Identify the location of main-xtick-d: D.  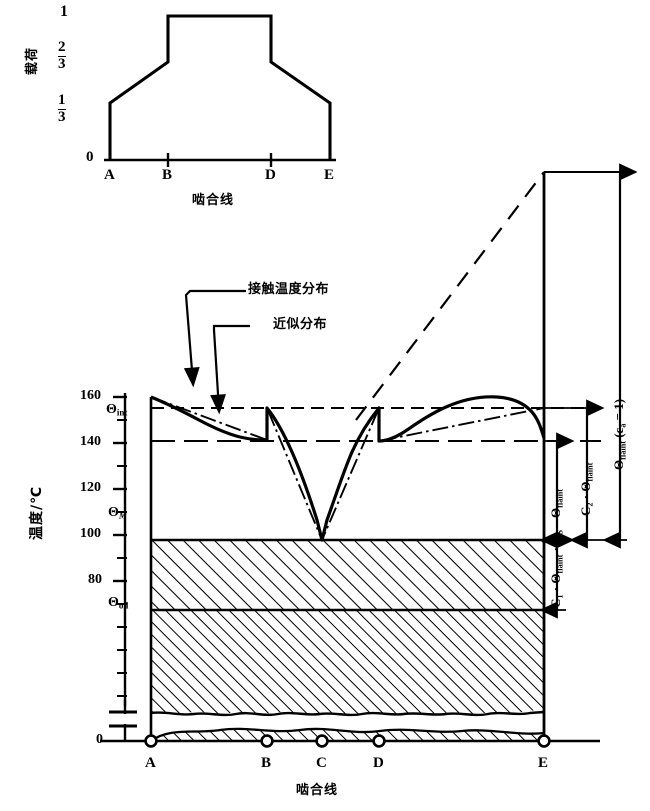
(378, 763).